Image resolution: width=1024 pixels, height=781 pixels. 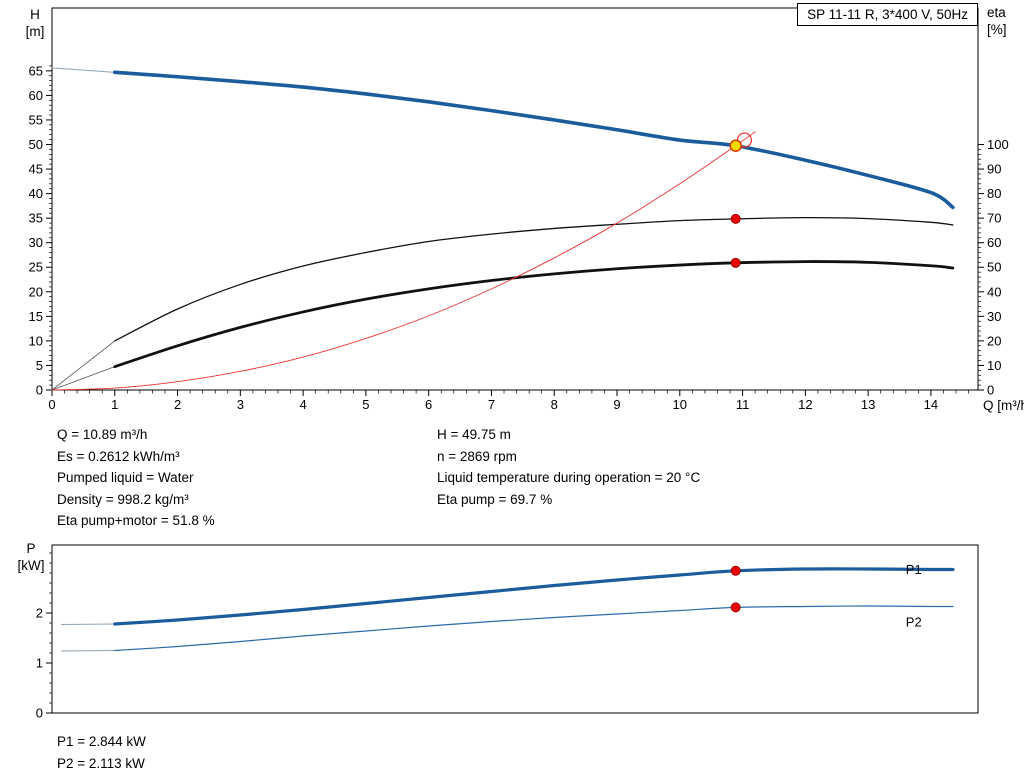 I want to click on eta-tick-label: 90, so click(x=994, y=169).